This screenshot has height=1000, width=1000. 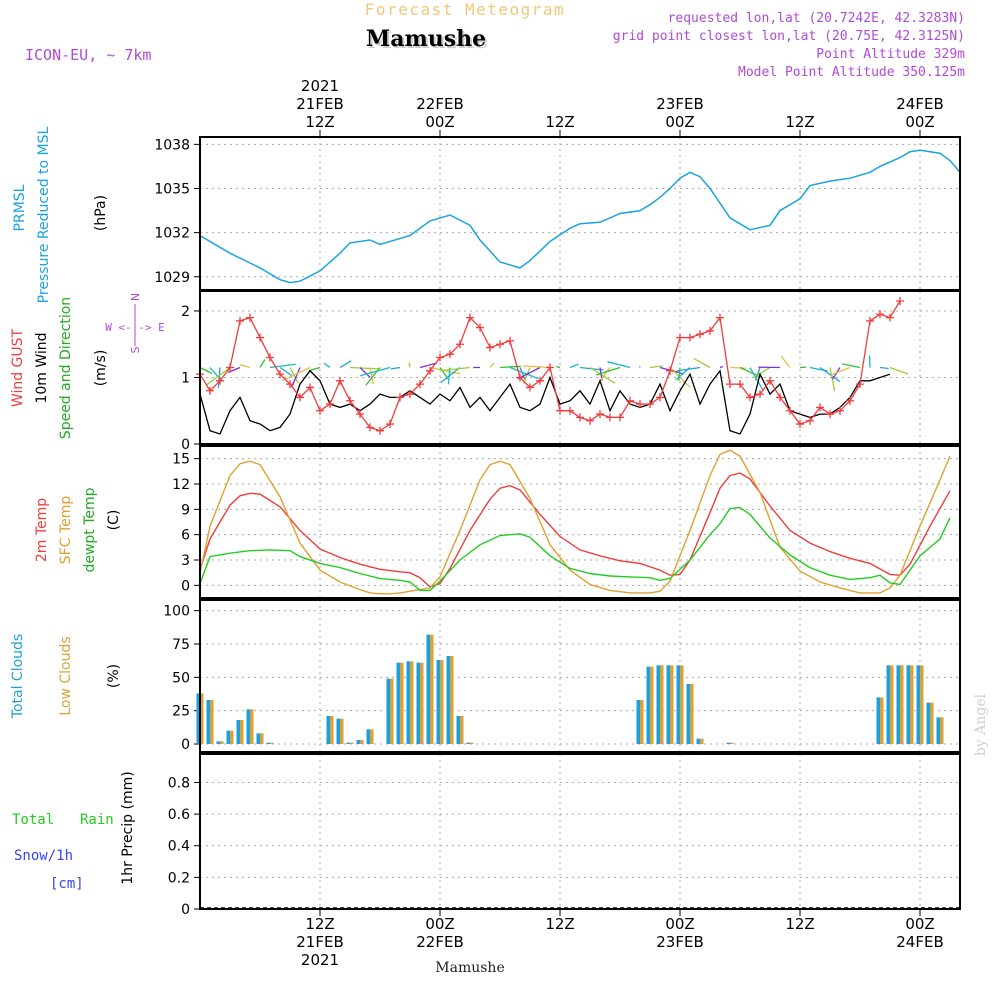 What do you see at coordinates (185, 378) in the screenshot?
I see `y-tick-label: 1` at bounding box center [185, 378].